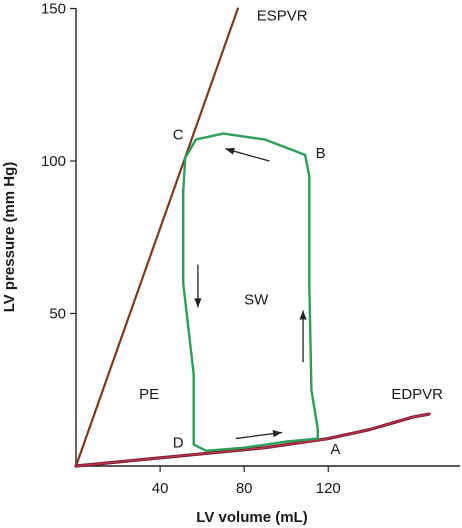 The width and height of the screenshot is (462, 528). I want to click on y-axis-title: LV pressure (mm Hg), so click(9, 237).